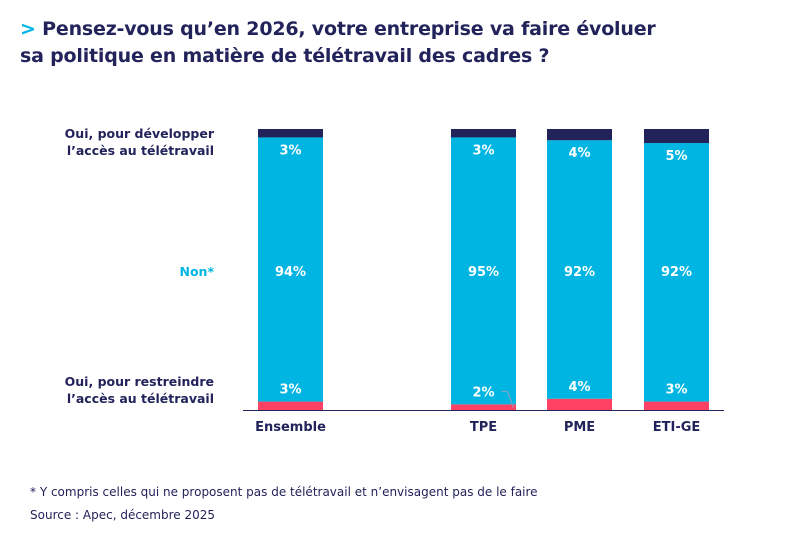 The image size is (800, 546). I want to click on label-develop-line1: Oui, pour développer, so click(139, 133).